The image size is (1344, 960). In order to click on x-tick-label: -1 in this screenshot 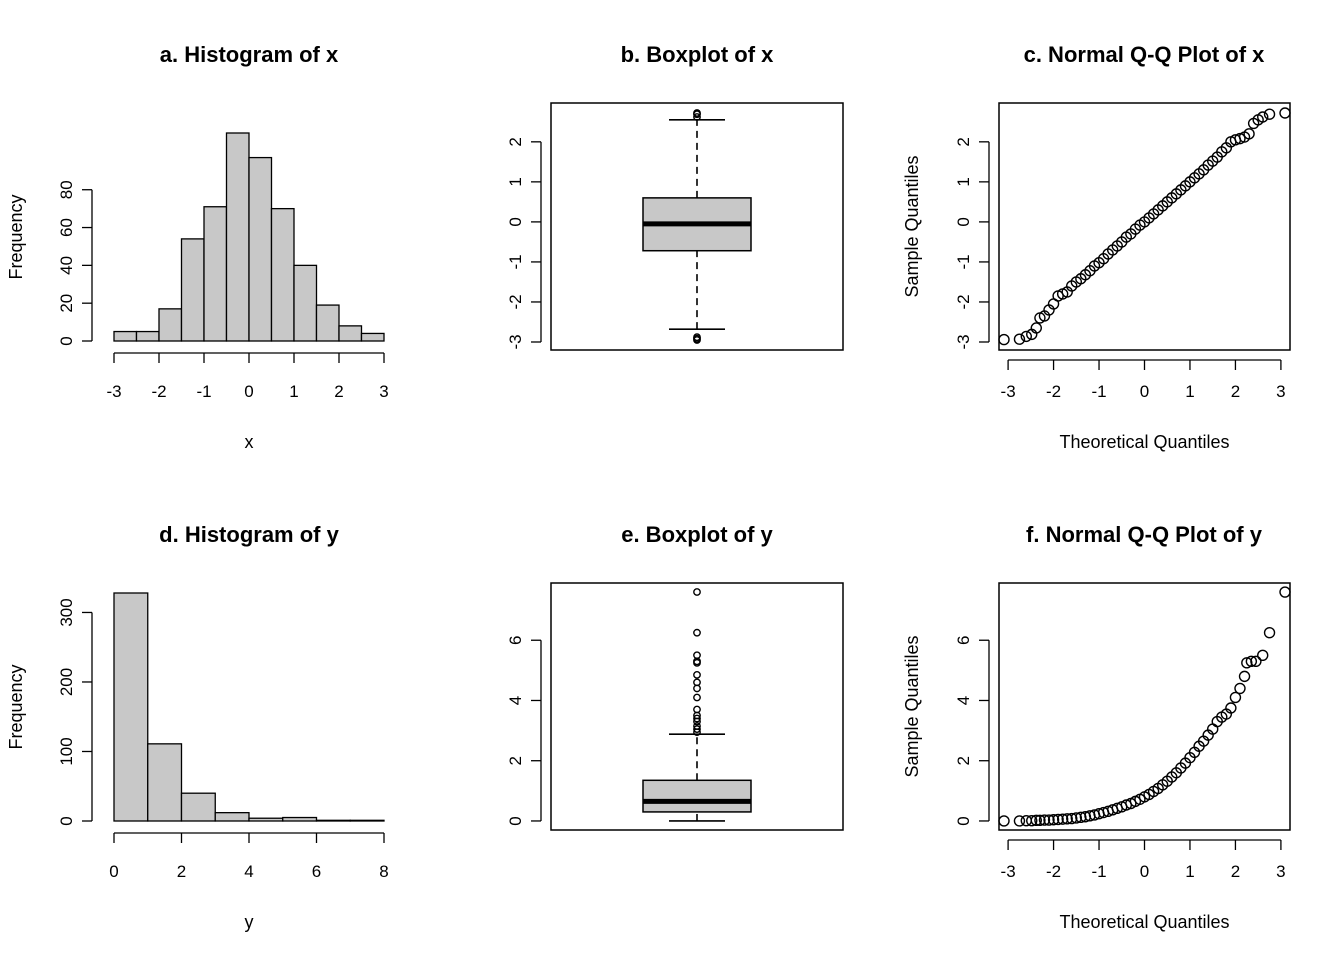, I will do `click(1098, 391)`.